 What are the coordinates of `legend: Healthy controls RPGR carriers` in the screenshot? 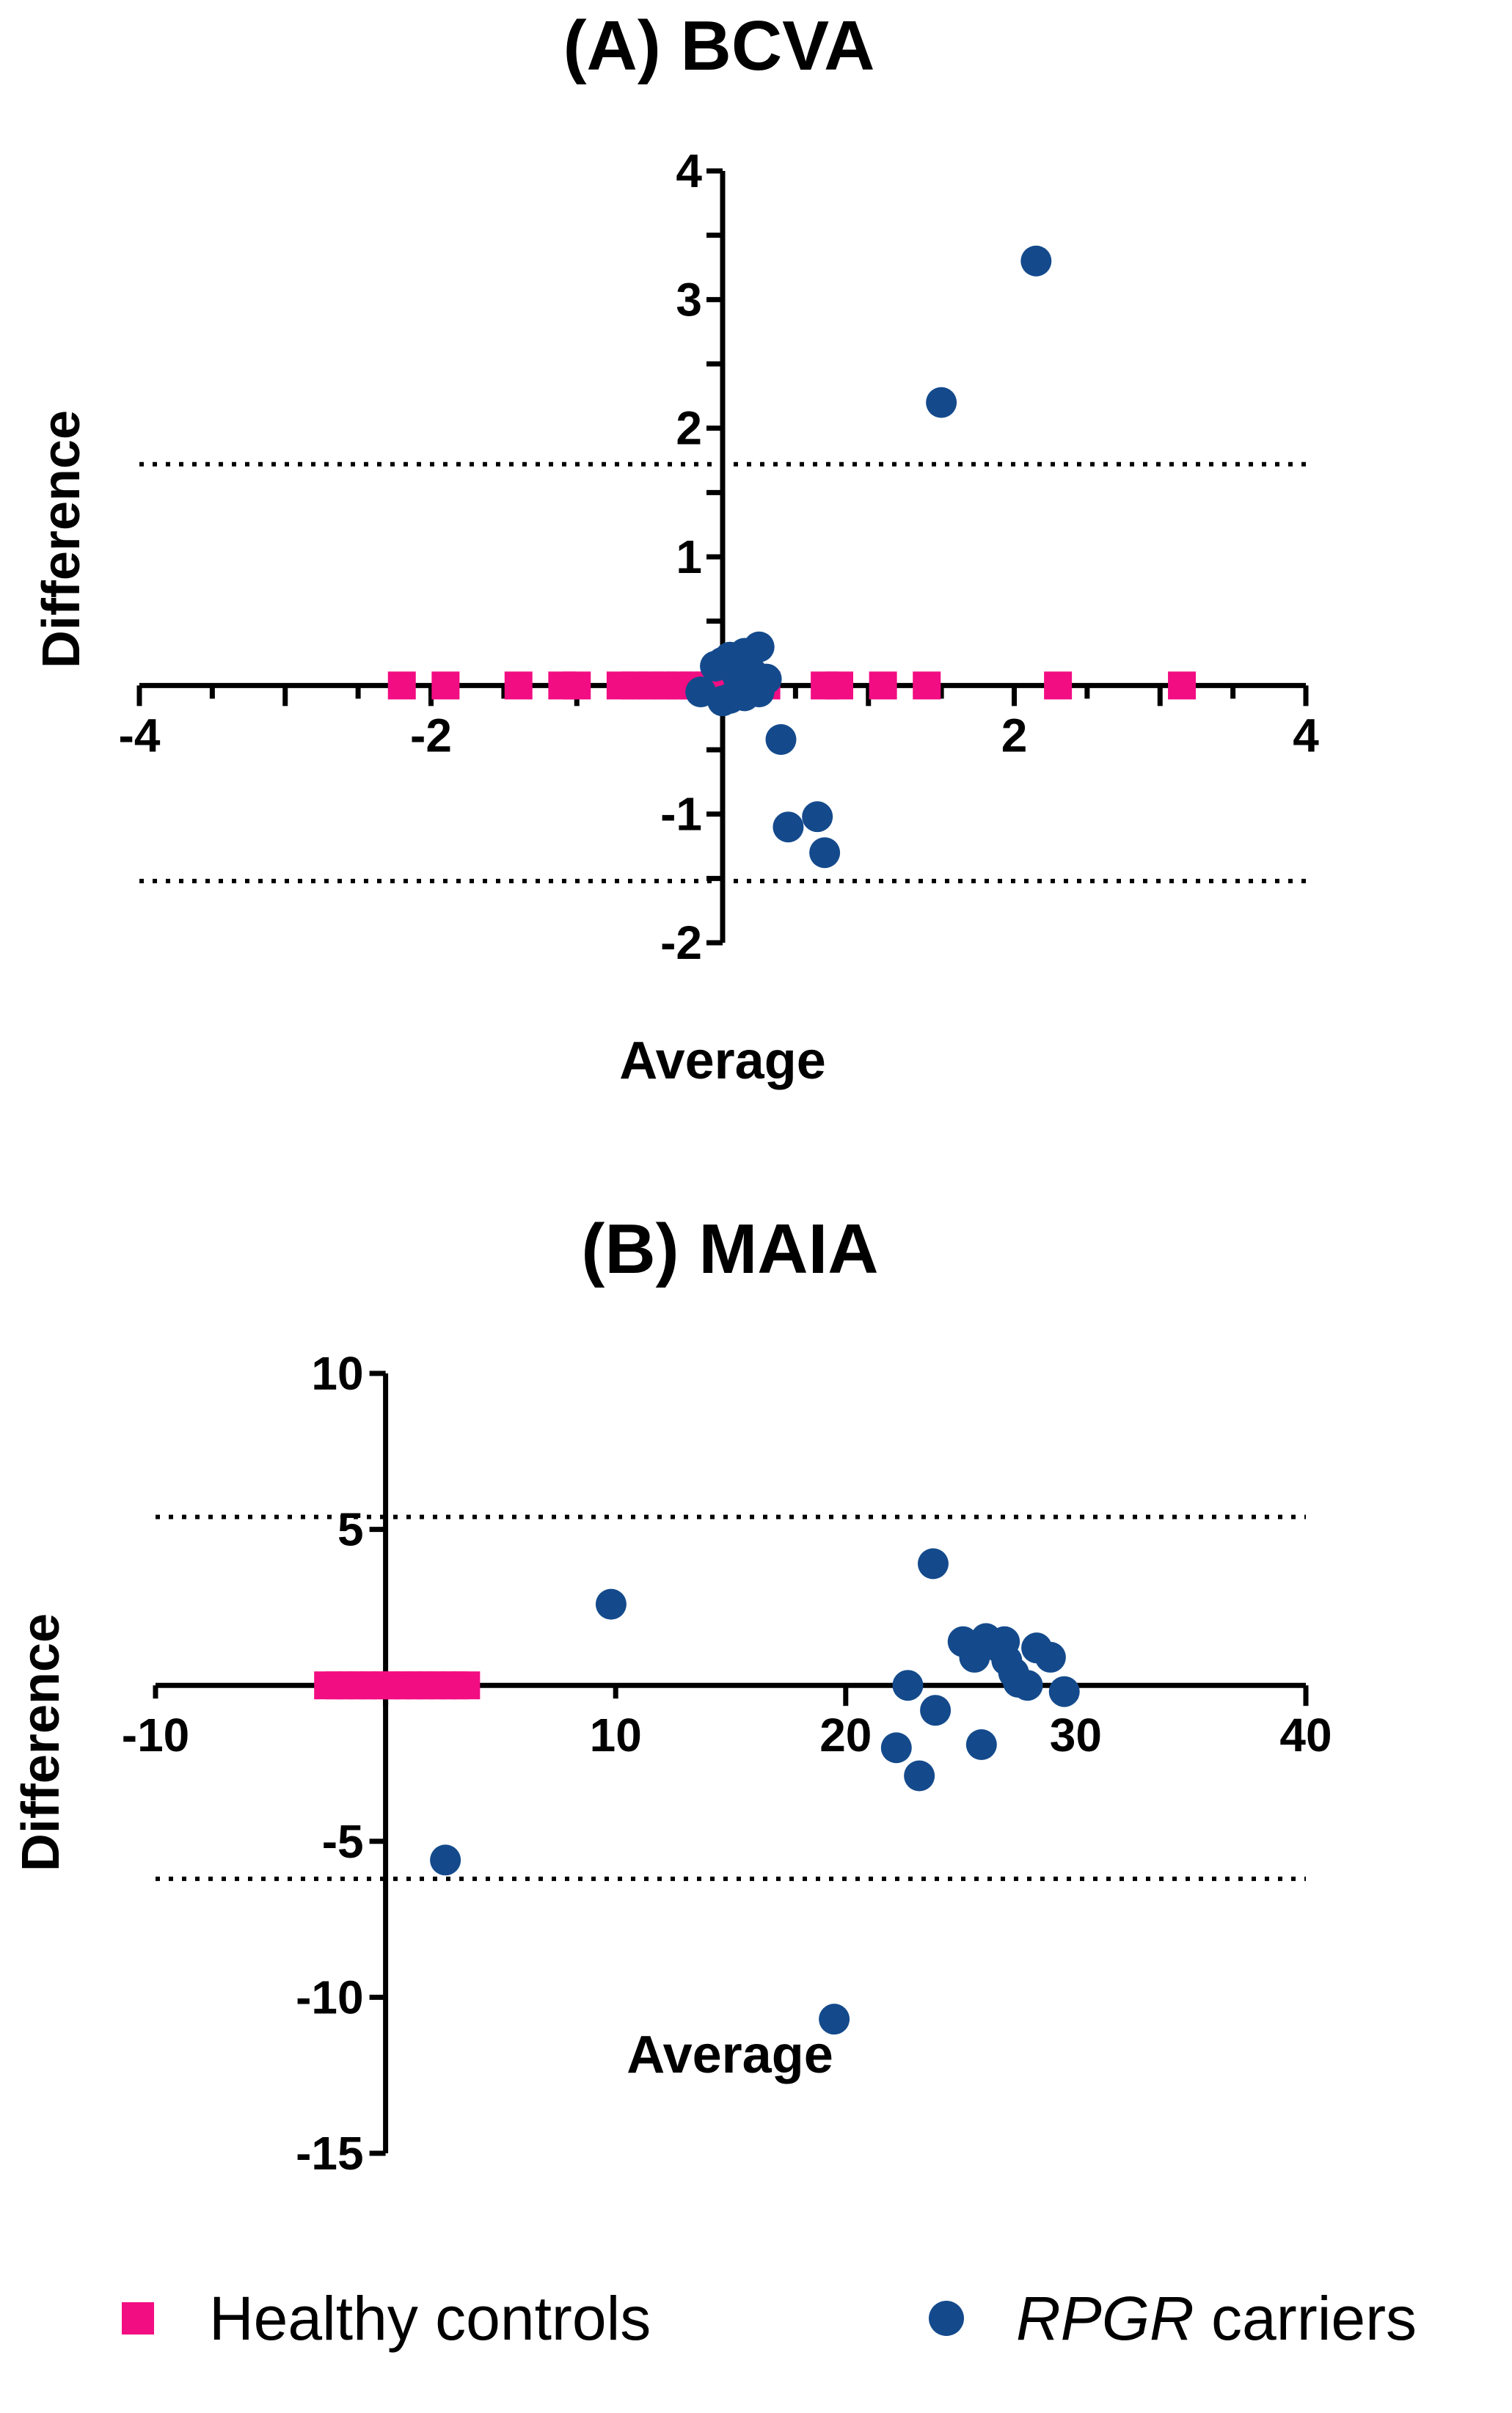 It's located at (770, 2318).